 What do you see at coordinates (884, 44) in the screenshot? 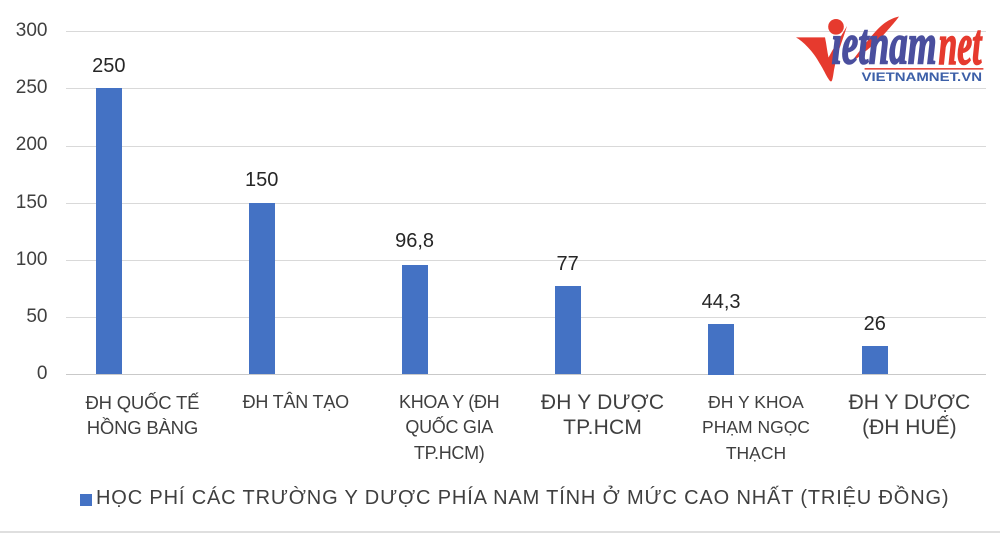
I see `svg-text: ıetnam` at bounding box center [884, 44].